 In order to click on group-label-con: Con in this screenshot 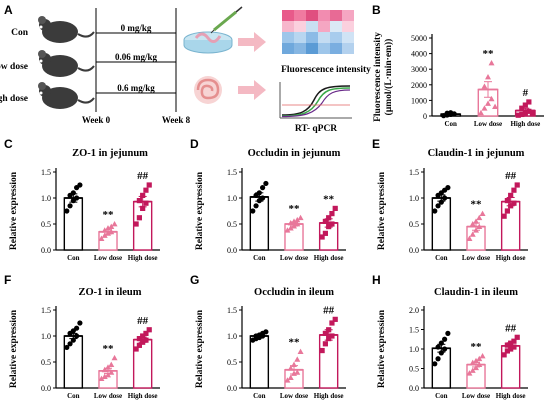, I will do `click(20, 33)`.